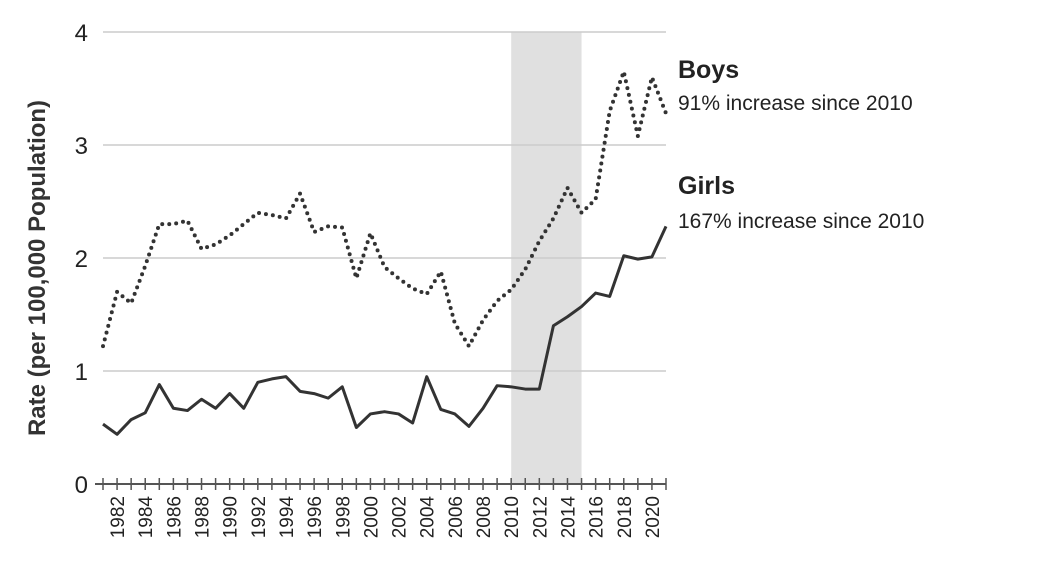 Image resolution: width=1056 pixels, height=573 pixels. I want to click on x-tick-label: 1982, so click(118, 517).